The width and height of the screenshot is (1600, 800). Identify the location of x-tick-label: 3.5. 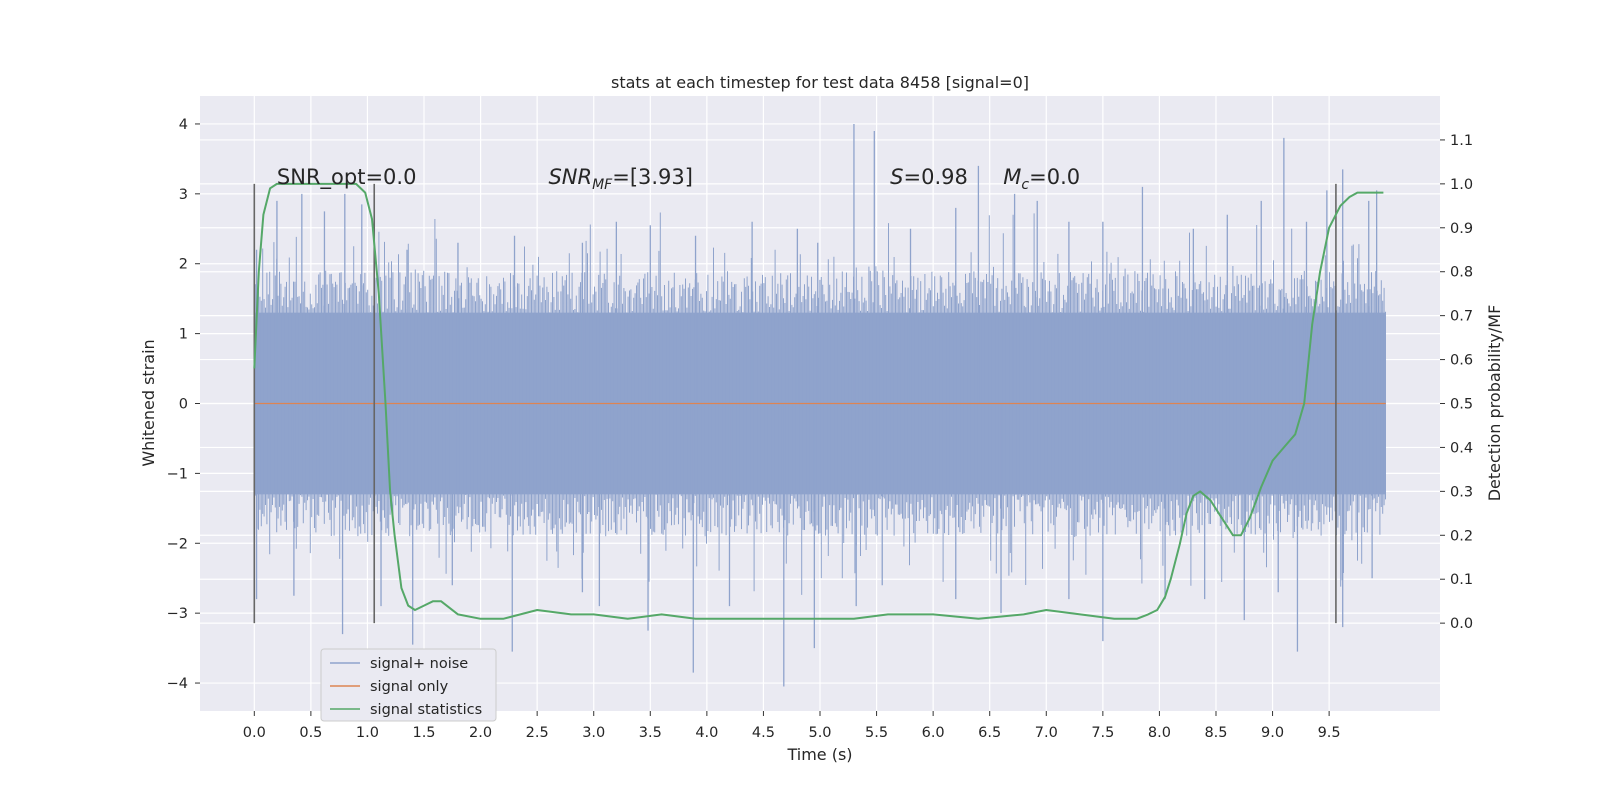
(650, 733).